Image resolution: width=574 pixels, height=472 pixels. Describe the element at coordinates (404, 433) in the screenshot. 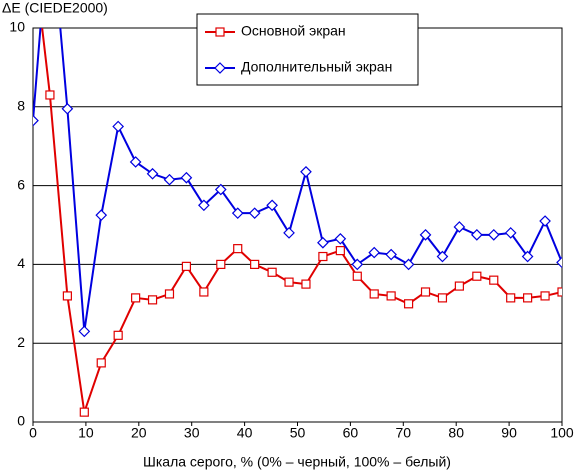

I see `x-tick-label: 70` at that location.